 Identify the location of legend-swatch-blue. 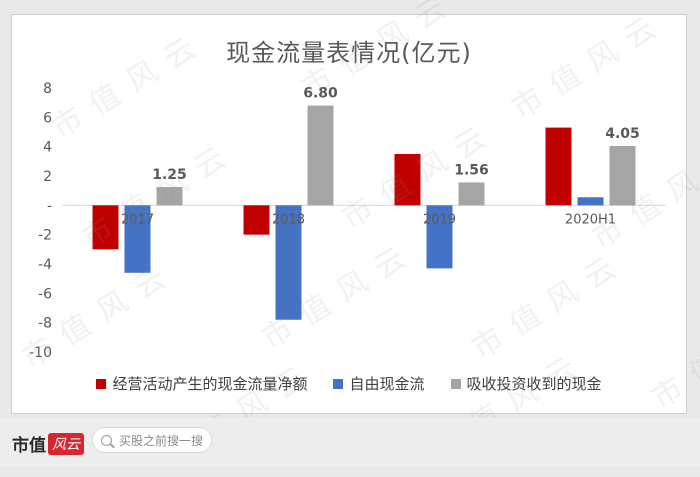
(338, 383).